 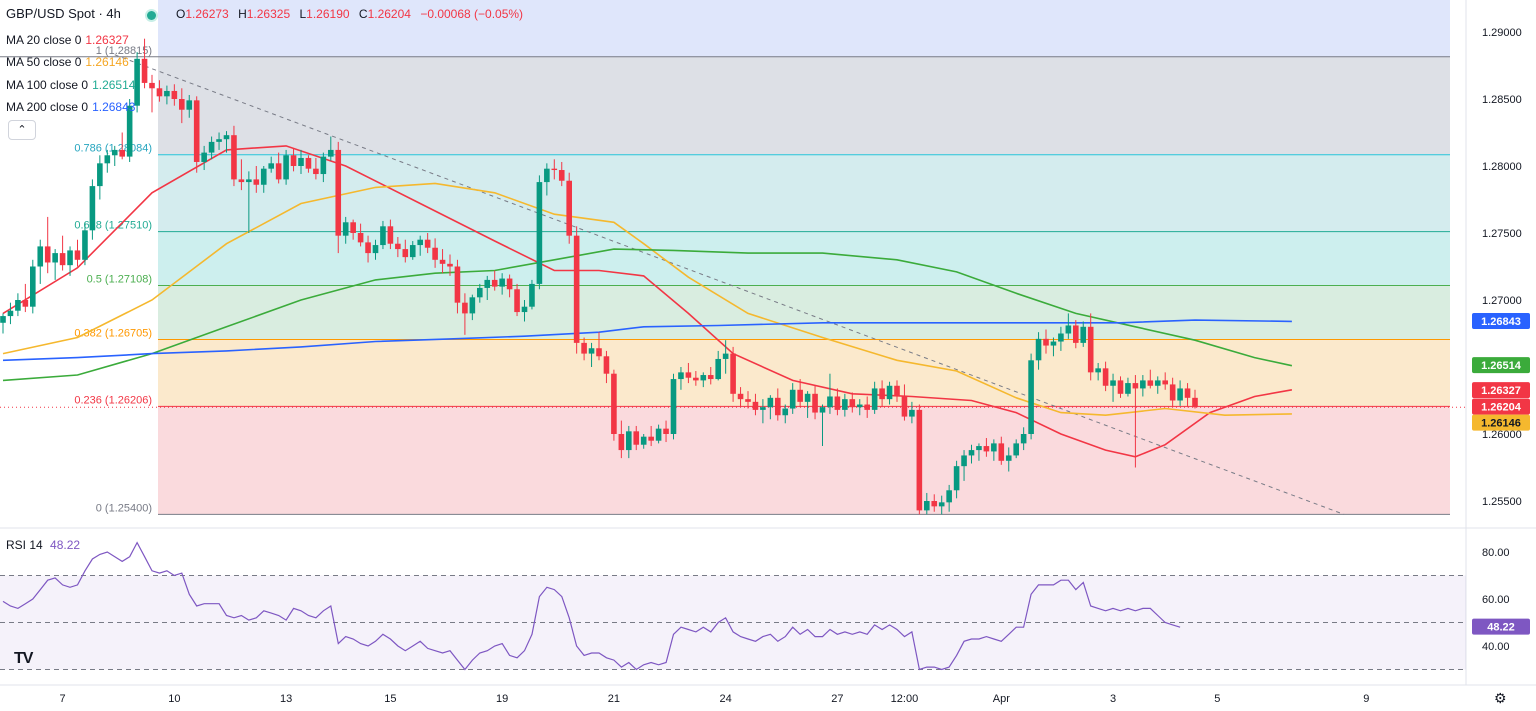 What do you see at coordinates (1502, 301) in the screenshot?
I see `price-tick: 1.27000` at bounding box center [1502, 301].